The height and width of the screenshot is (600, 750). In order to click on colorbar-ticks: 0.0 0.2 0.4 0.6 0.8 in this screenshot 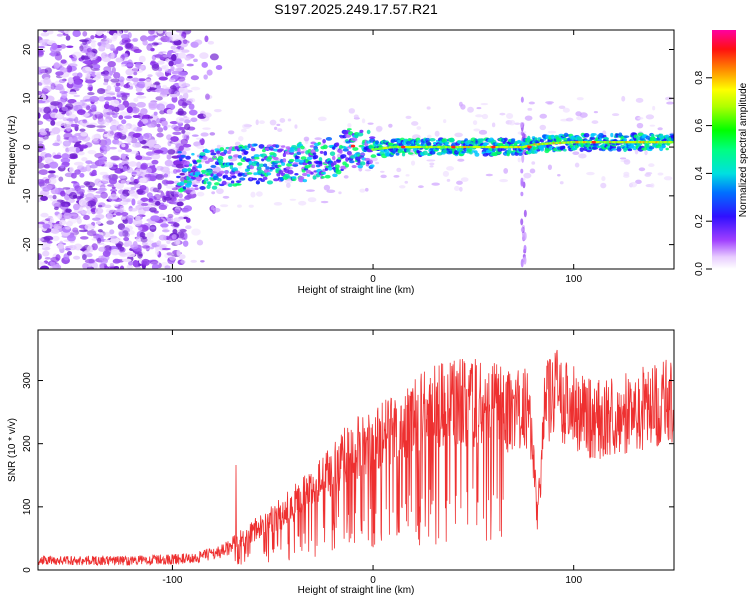, I will do `click(703, 173)`.